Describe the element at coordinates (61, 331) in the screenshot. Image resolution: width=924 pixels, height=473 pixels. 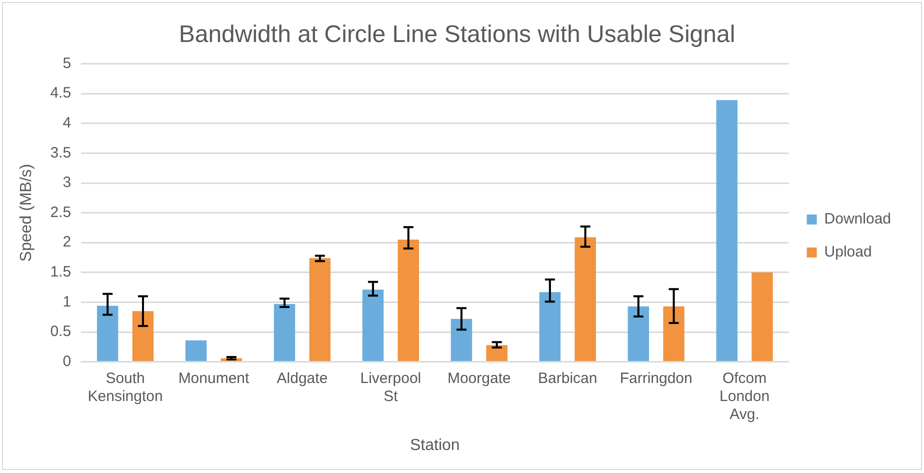
I see `y-tick-label: 0.5` at that location.